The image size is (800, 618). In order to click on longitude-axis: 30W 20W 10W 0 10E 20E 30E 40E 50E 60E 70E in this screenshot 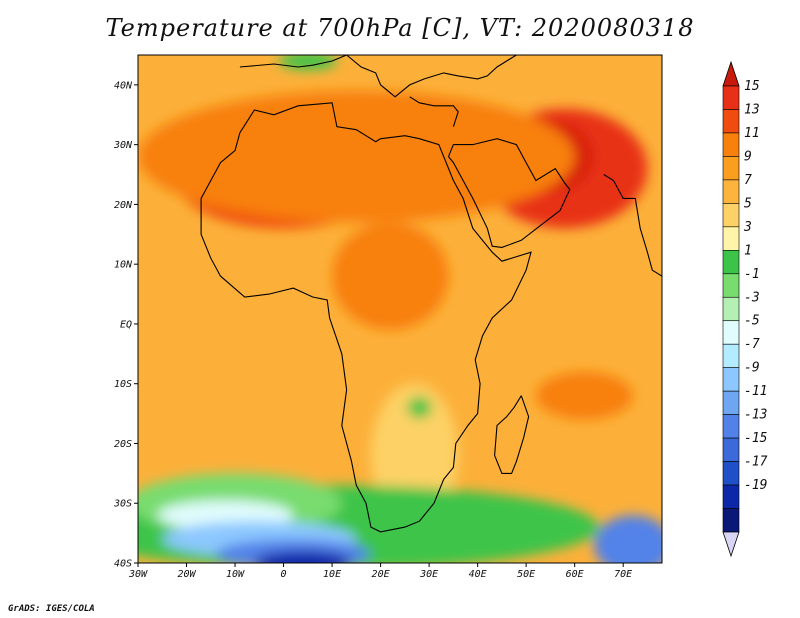, I will do `click(380, 571)`.